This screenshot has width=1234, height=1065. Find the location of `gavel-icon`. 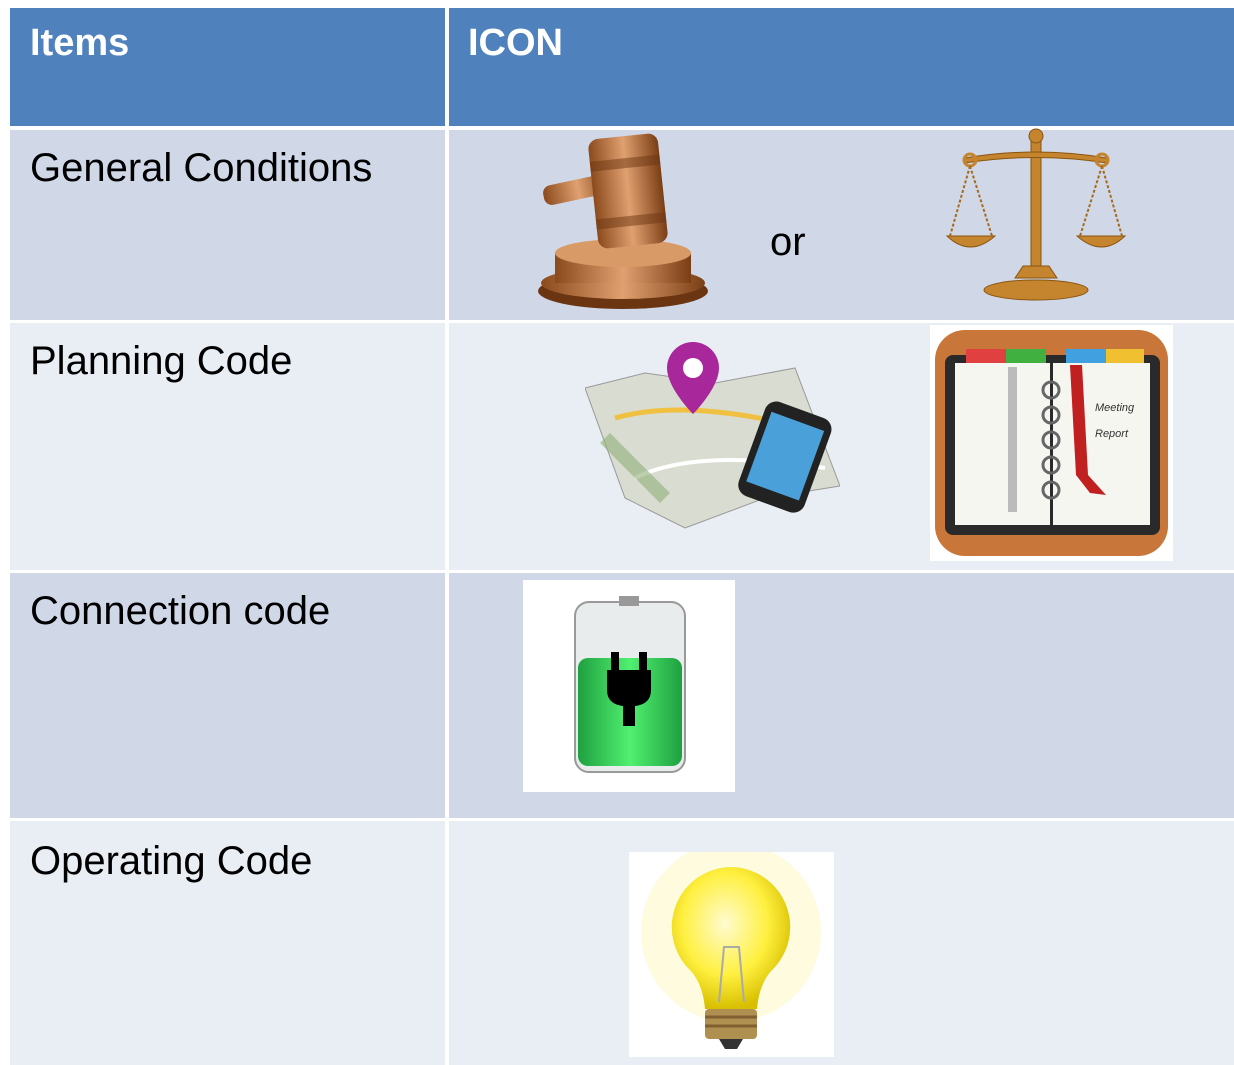

gavel-icon is located at coordinates (623, 221).